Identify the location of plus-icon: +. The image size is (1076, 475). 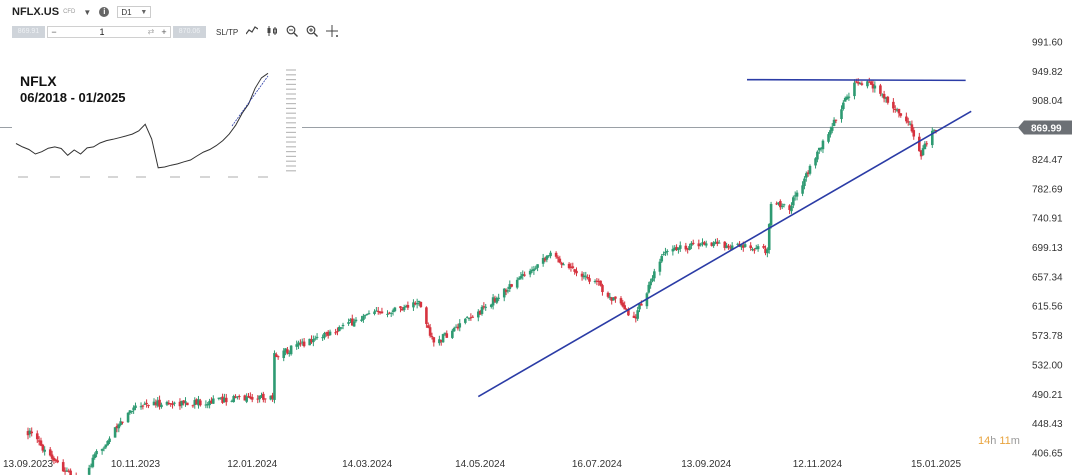
(164, 32).